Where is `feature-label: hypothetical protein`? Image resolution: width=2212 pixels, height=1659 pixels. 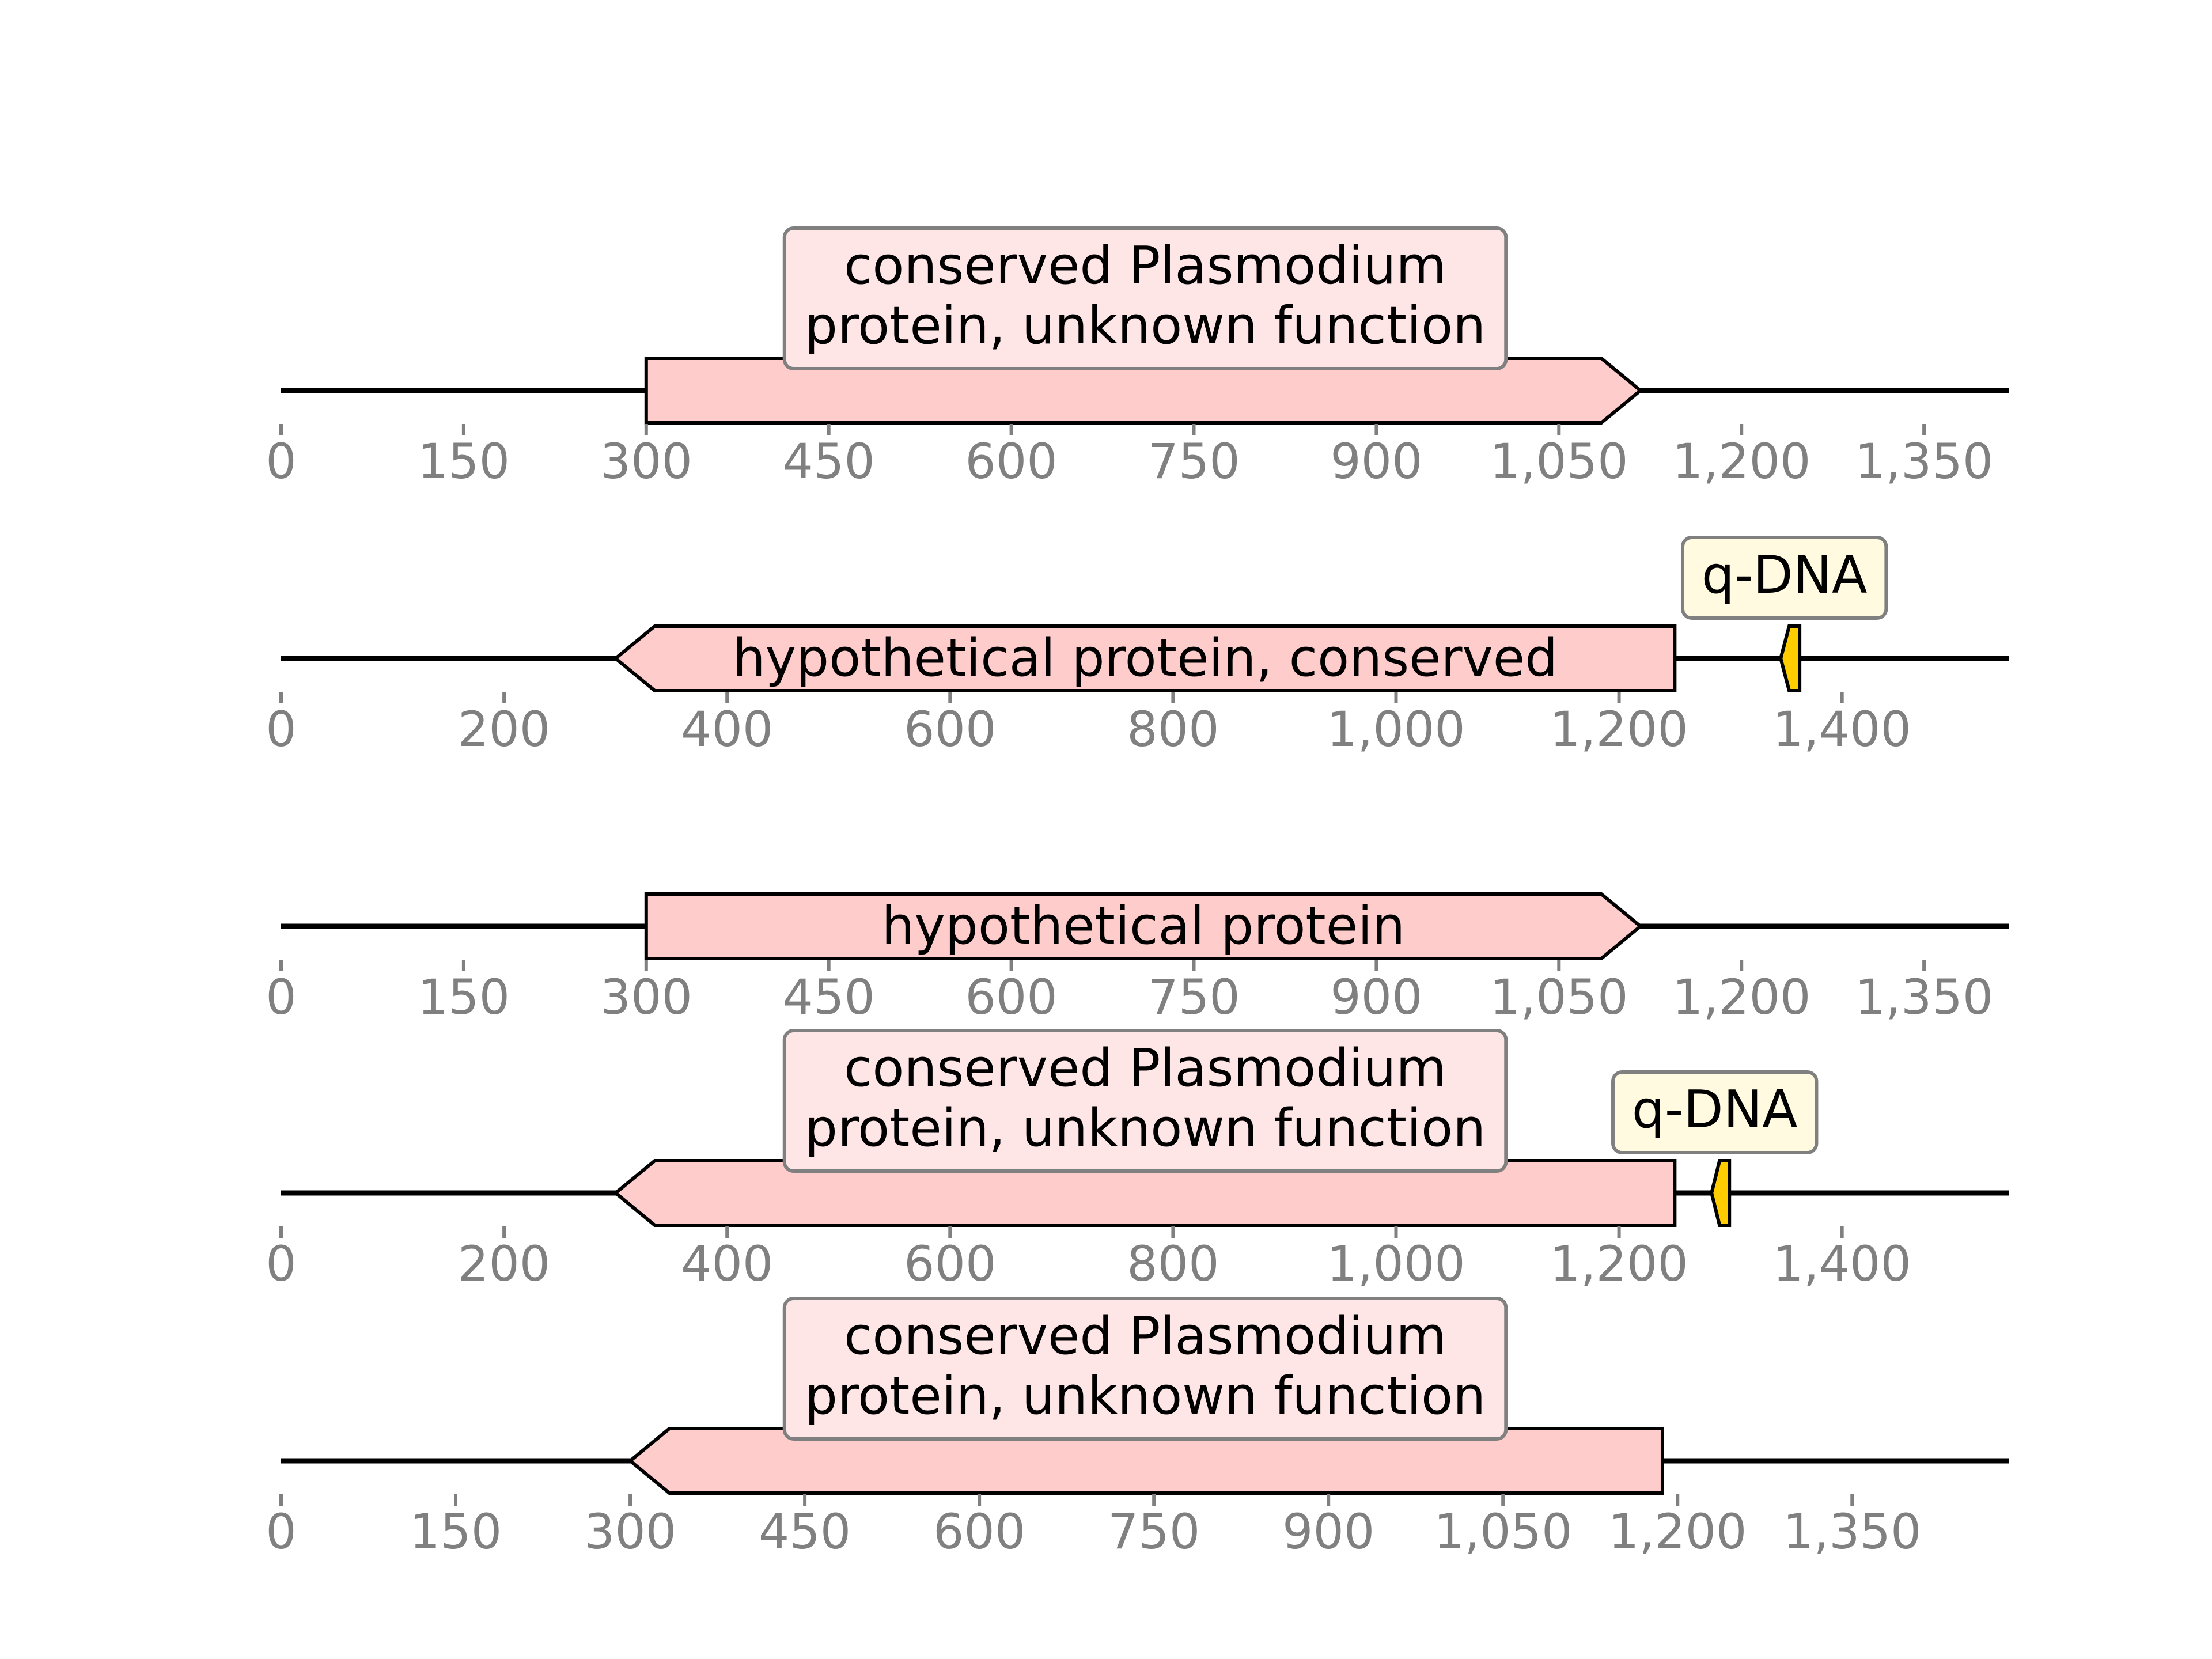
feature-label: hypothetical protein is located at coordinates (1143, 926).